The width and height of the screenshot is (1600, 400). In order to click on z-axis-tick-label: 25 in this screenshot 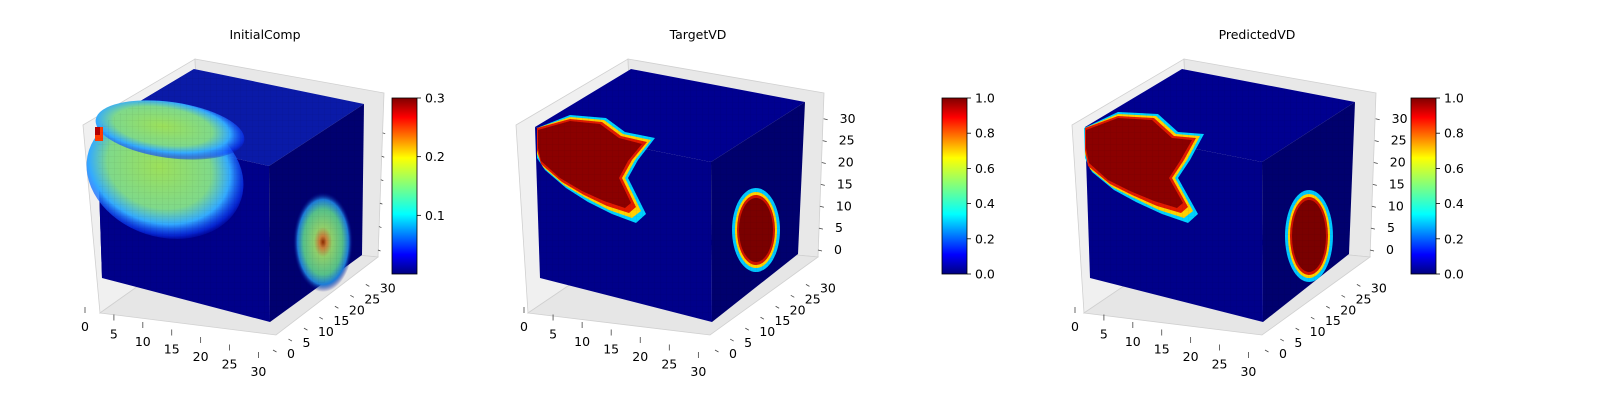, I will do `click(847, 140)`.